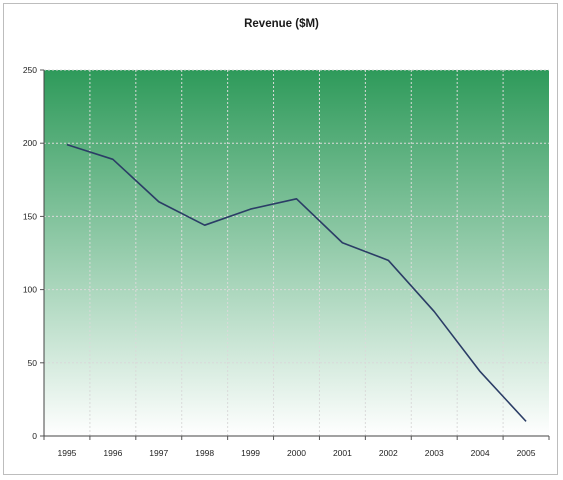 Image resolution: width=563 pixels, height=480 pixels. I want to click on x-tick-label: 2004, so click(480, 453).